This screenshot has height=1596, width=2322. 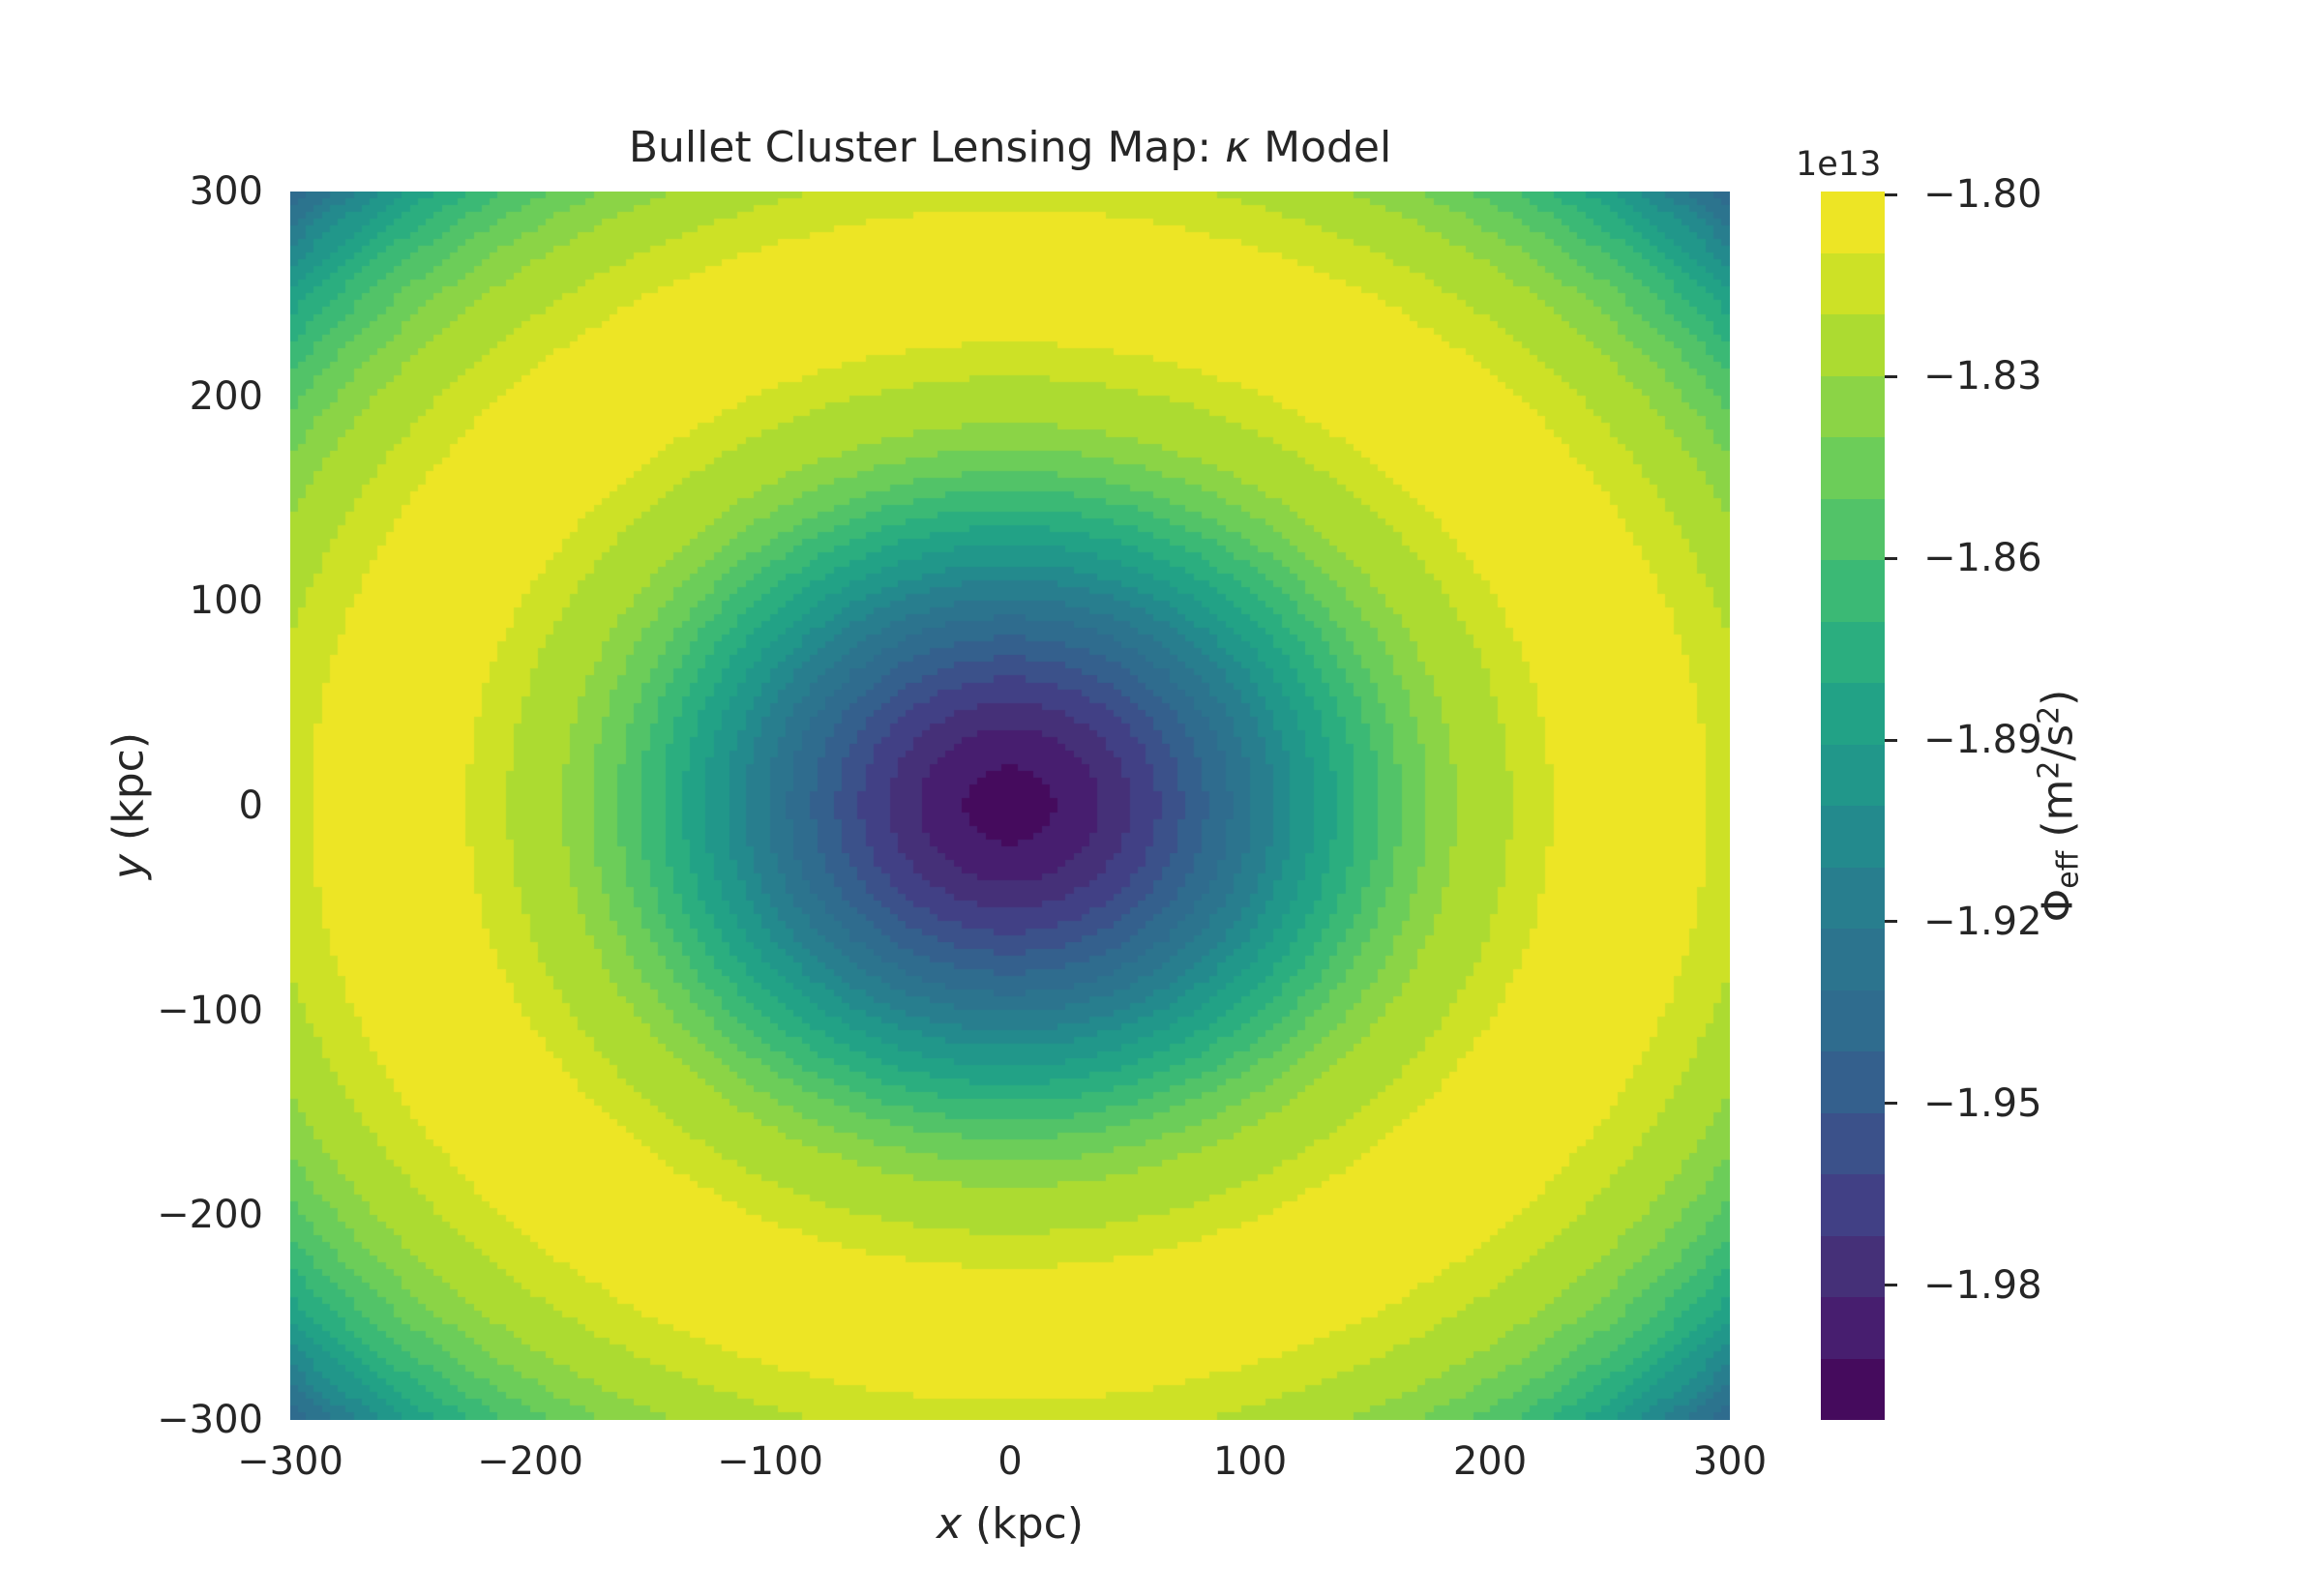 What do you see at coordinates (1250, 1461) in the screenshot?
I see `x-tick-label: 100` at bounding box center [1250, 1461].